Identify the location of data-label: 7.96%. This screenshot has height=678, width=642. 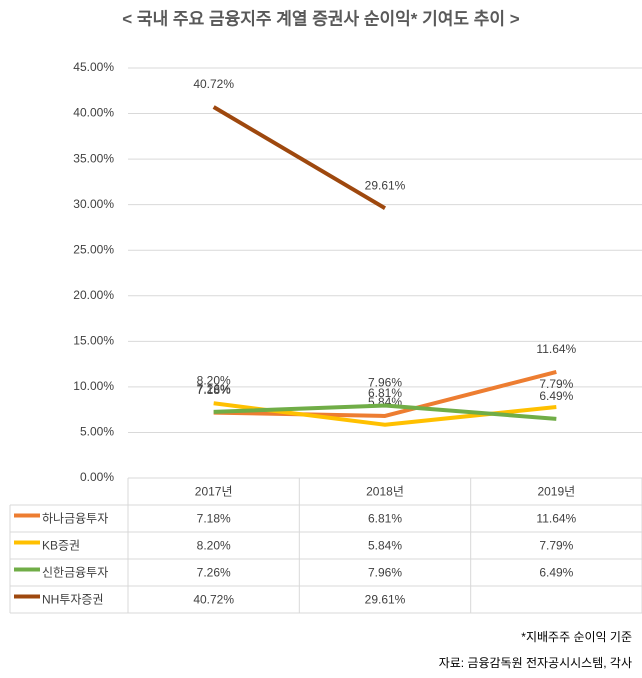
(385, 383).